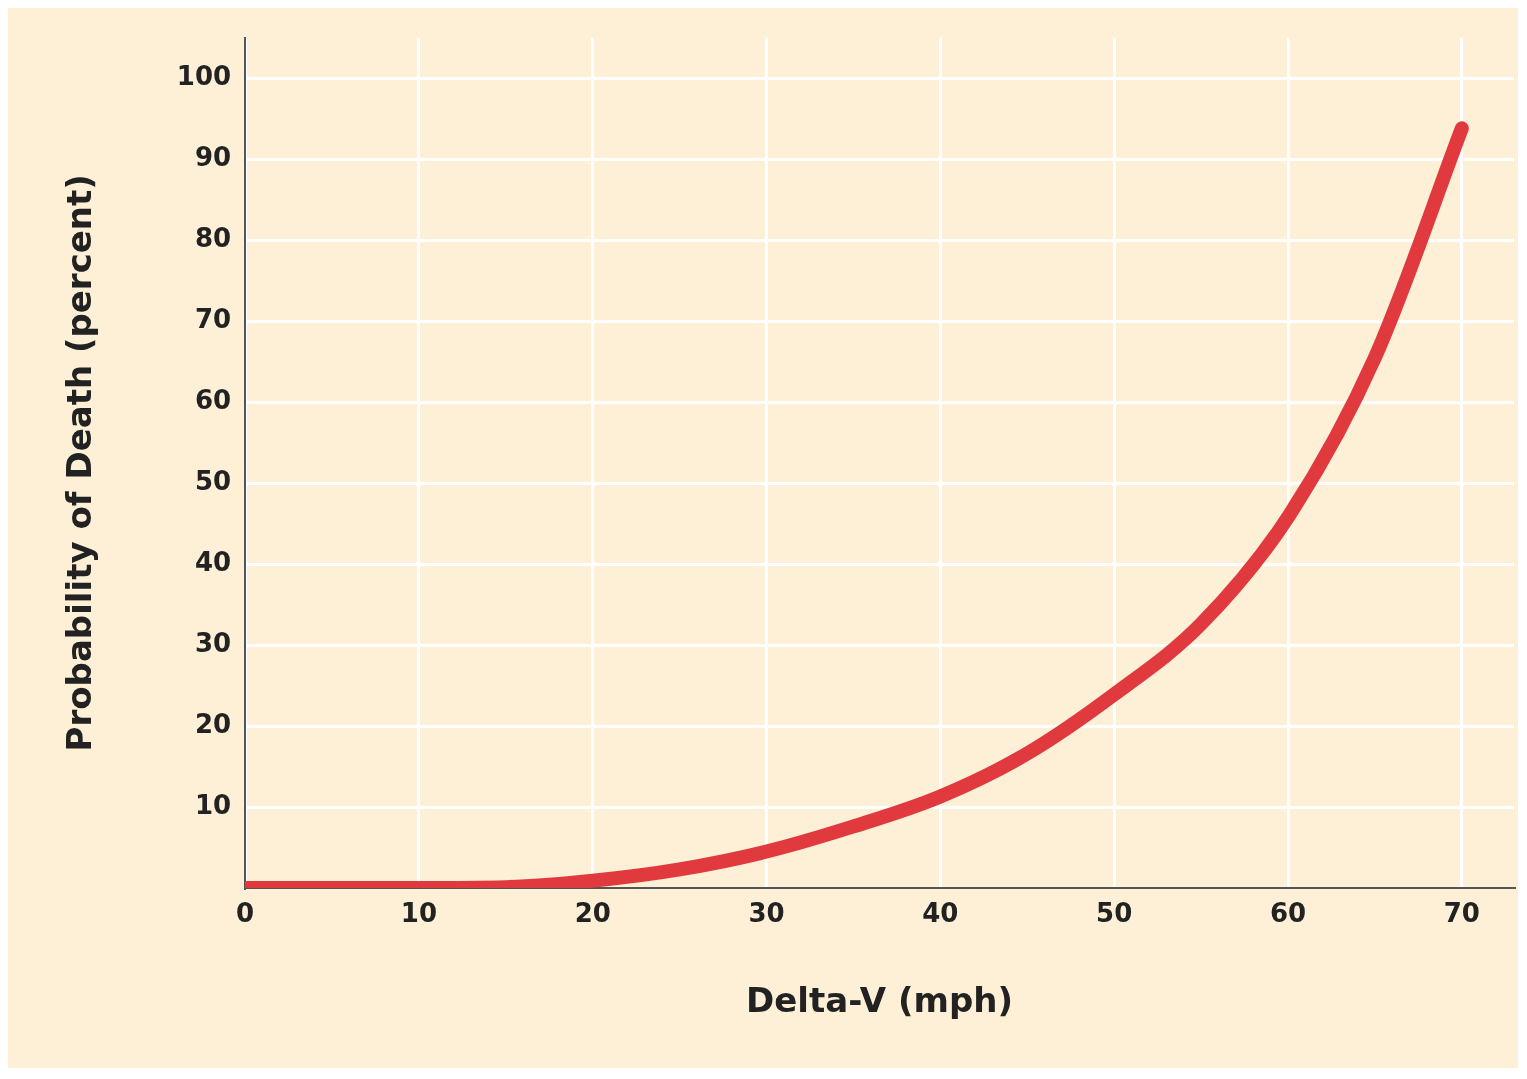 This screenshot has height=1079, width=1527. I want to click on x-tick-label: 10, so click(418, 913).